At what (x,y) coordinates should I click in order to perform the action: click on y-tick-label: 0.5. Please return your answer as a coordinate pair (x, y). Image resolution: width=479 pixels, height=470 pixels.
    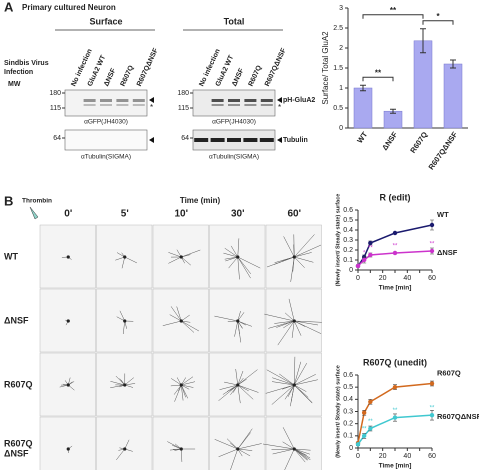
    Looking at the image, I should click on (348, 220).